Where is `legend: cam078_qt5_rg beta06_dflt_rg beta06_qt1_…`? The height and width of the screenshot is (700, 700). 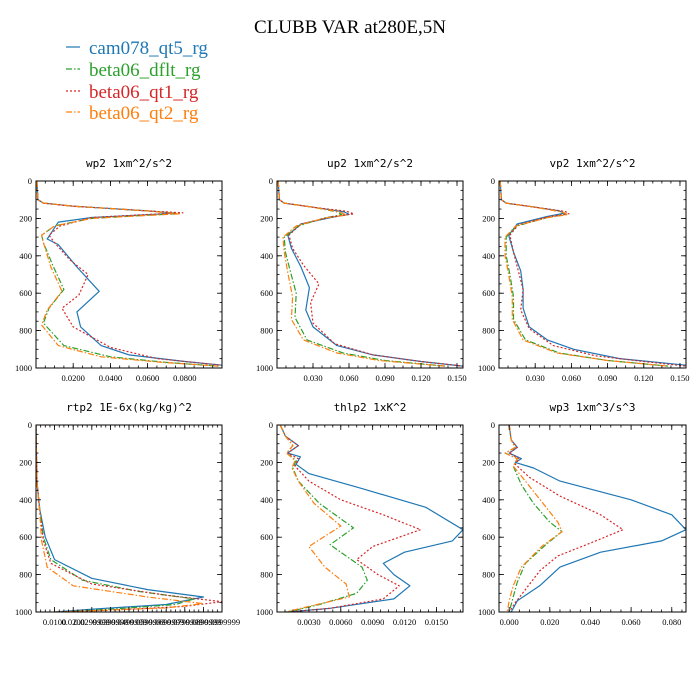 legend: cam078_qt5_rg beta06_dflt_rg beta06_qt1_… is located at coordinates (137, 81).